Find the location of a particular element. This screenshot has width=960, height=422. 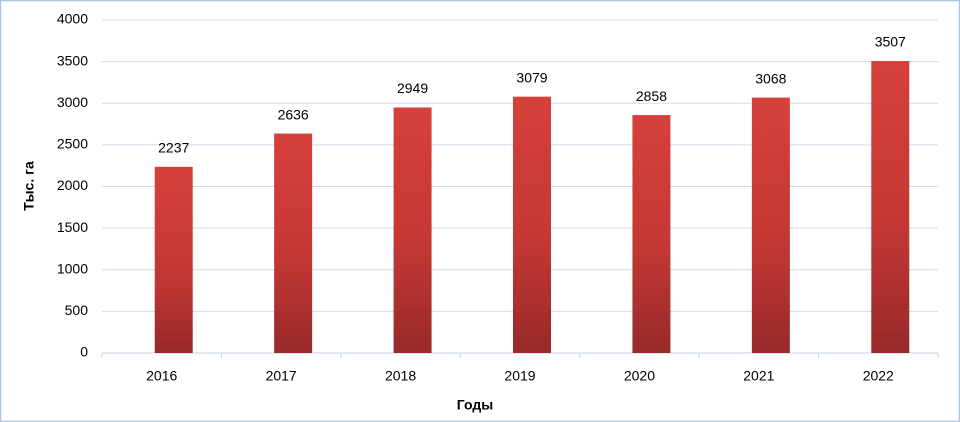

data-label: 2636 is located at coordinates (293, 114).